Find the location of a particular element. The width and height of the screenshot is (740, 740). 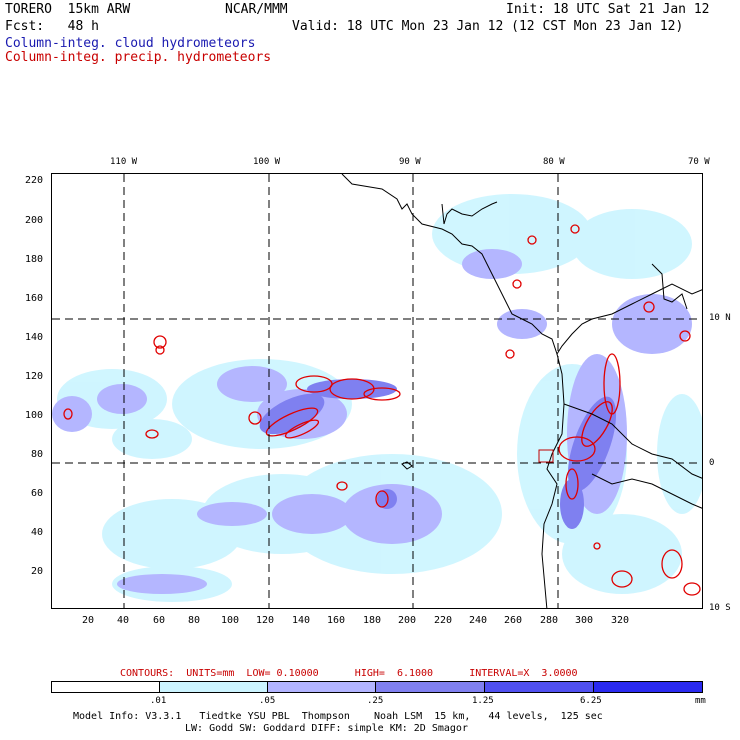

lon-label-90w: 90 W is located at coordinates (410, 162).